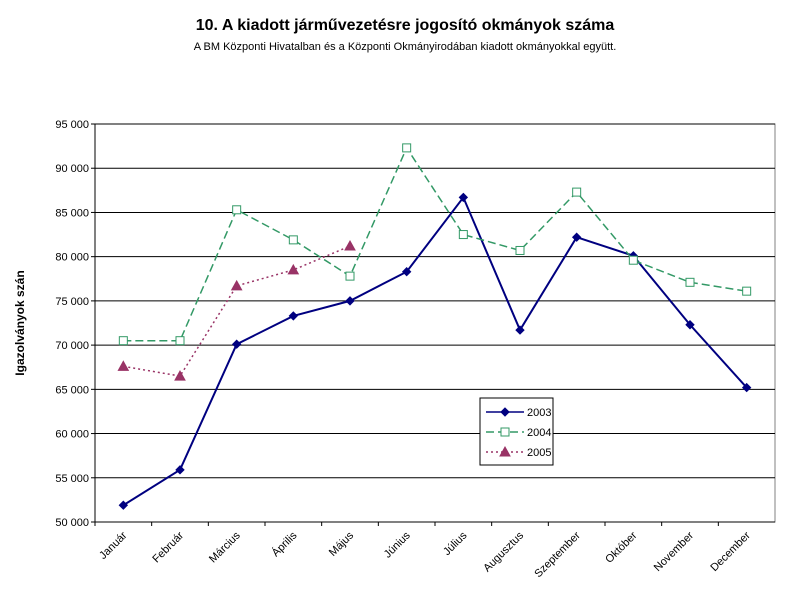  I want to click on legend-label: 2003, so click(539, 413).